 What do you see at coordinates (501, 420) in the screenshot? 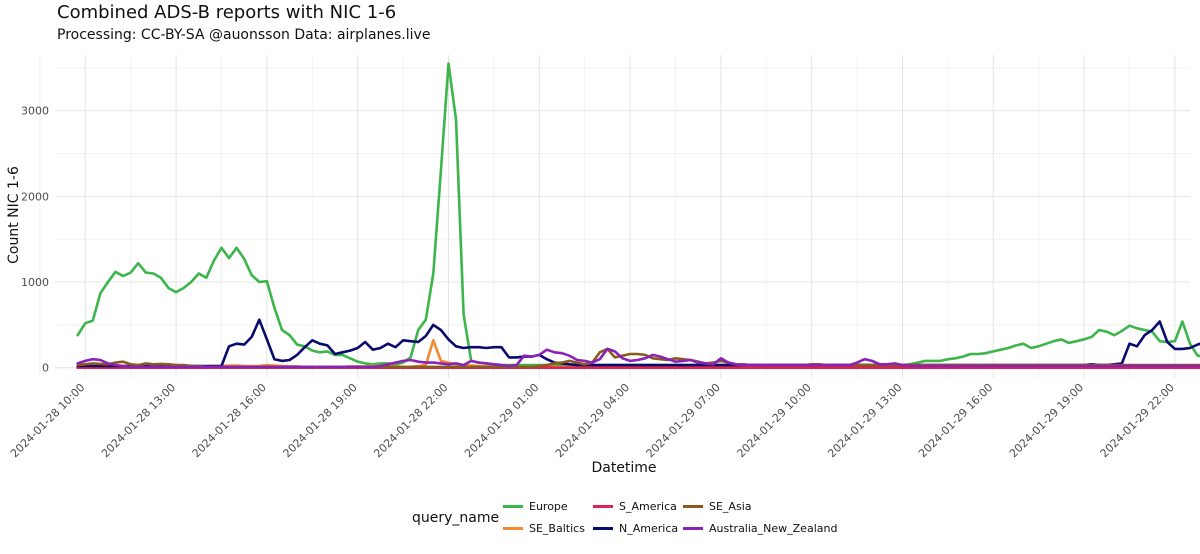
I see `x-tick-label: 2024-01-29 01:00` at bounding box center [501, 420].